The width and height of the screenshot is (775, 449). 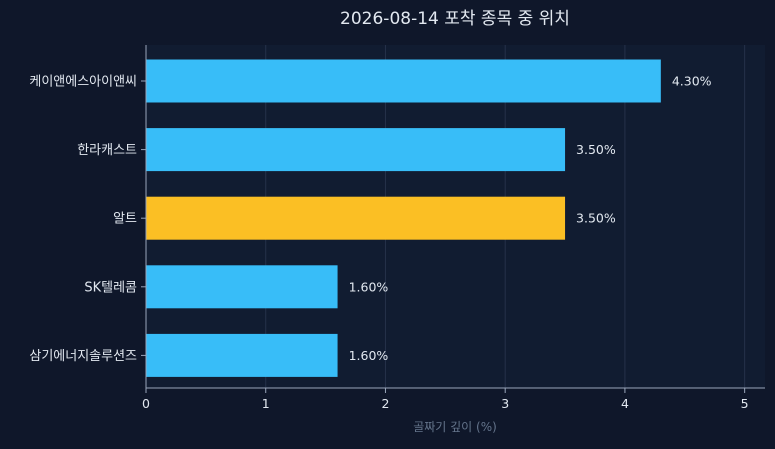 I want to click on x-axis: 0 1 2 3 4 5, so click(x=453, y=399).